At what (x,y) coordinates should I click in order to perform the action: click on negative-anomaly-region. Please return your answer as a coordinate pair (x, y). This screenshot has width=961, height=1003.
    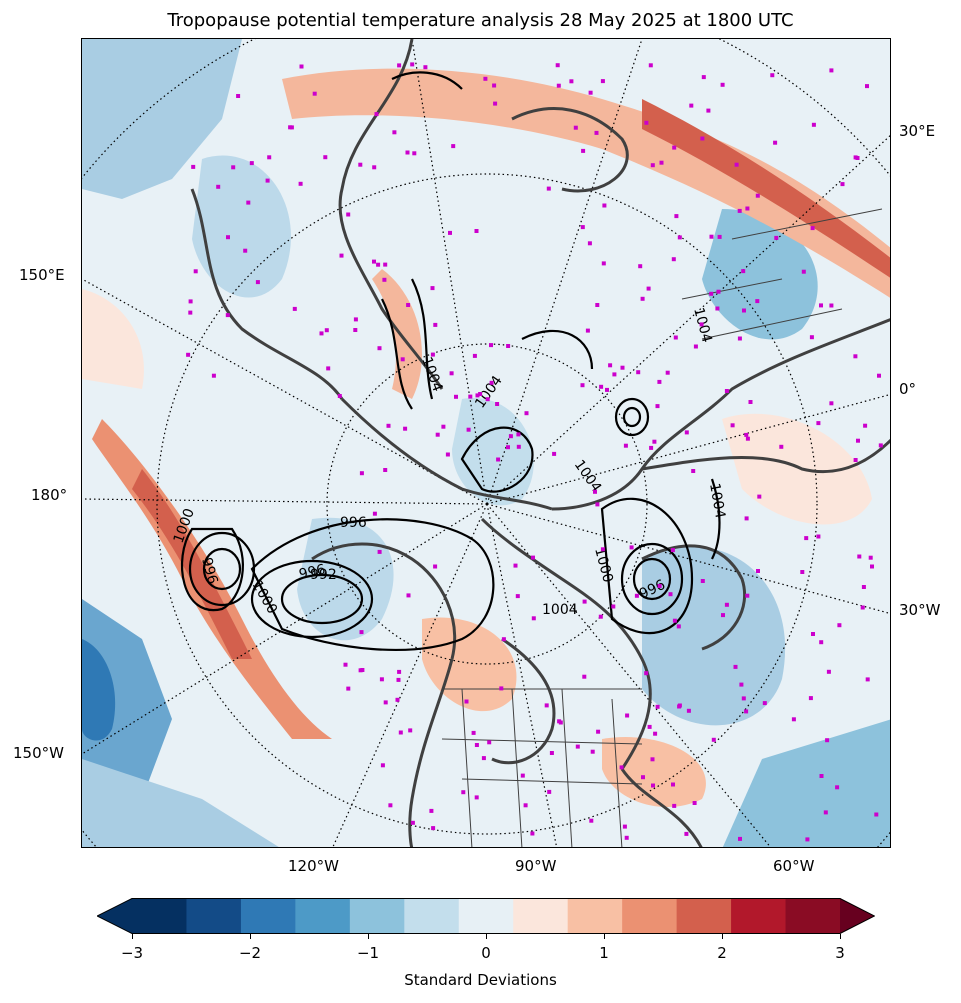
    Looking at the image, I should click on (714, 636).